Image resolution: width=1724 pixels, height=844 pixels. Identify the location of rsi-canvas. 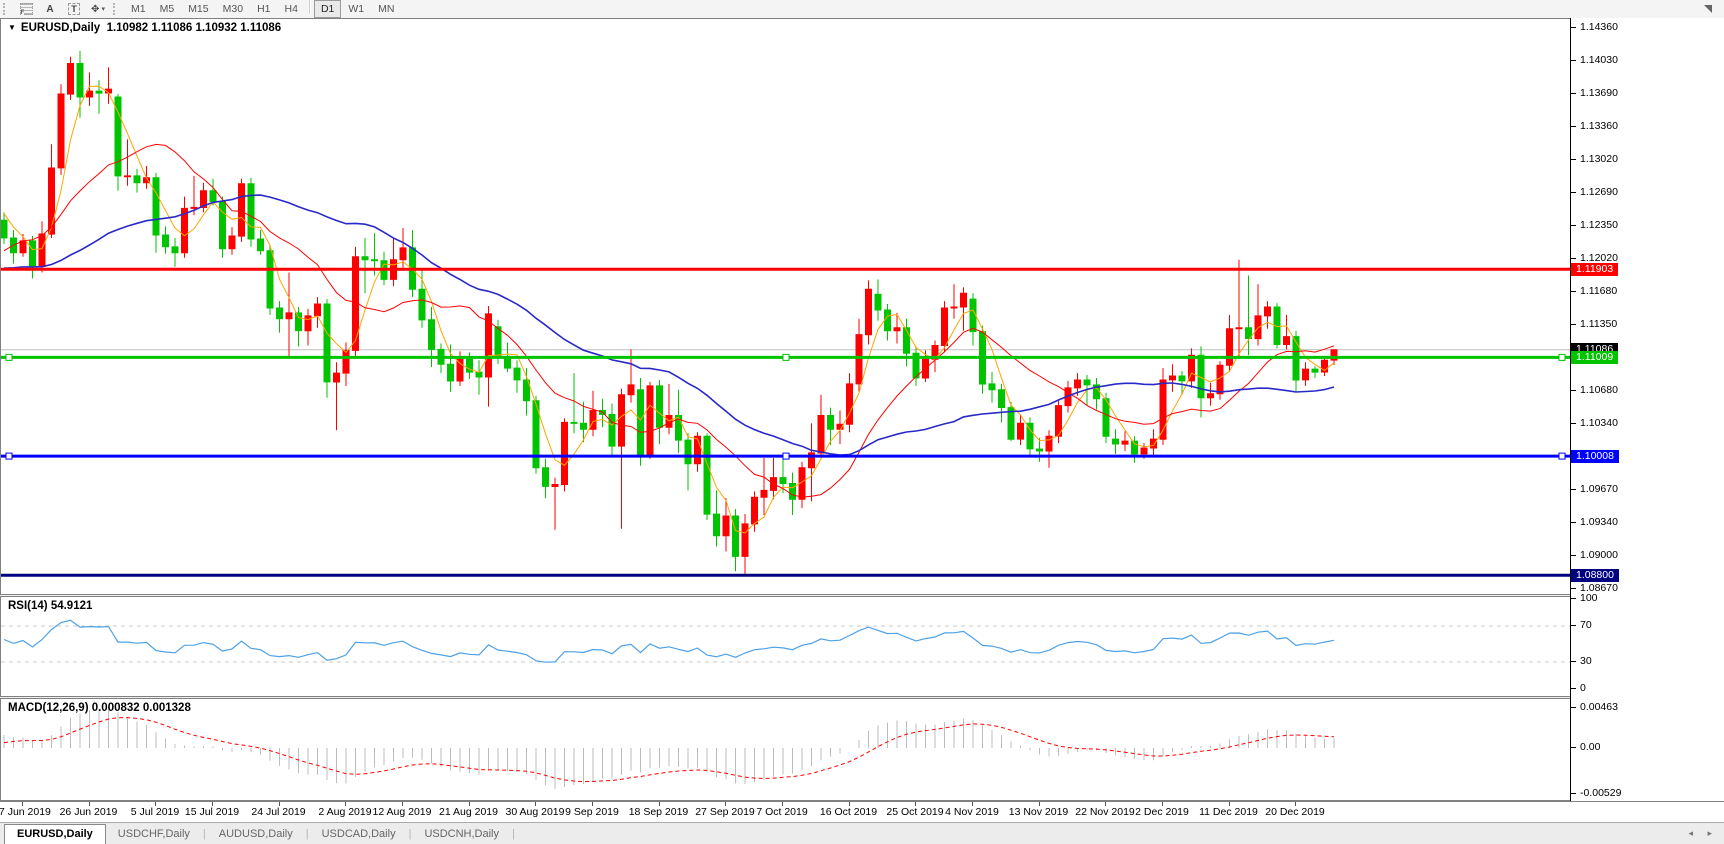
(786, 646).